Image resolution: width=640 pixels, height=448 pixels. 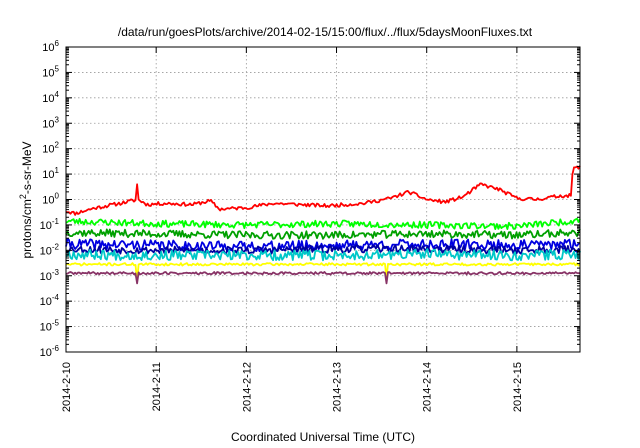 What do you see at coordinates (23, 196) in the screenshot?
I see `y-axis-label-exponent: 2` at bounding box center [23, 196].